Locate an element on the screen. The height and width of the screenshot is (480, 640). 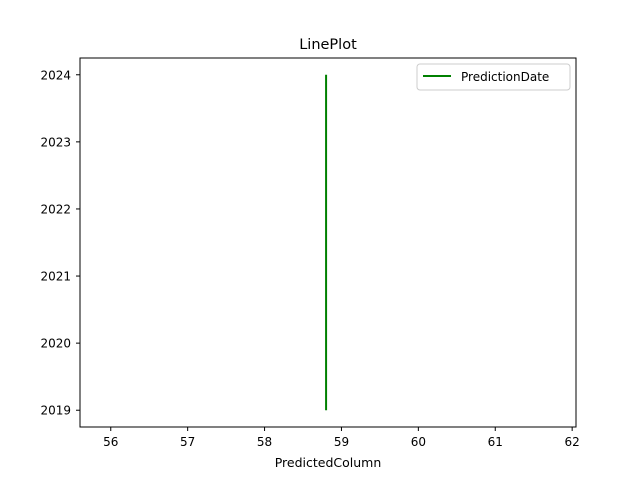
y-tick-label: 2024 is located at coordinates (55, 75).